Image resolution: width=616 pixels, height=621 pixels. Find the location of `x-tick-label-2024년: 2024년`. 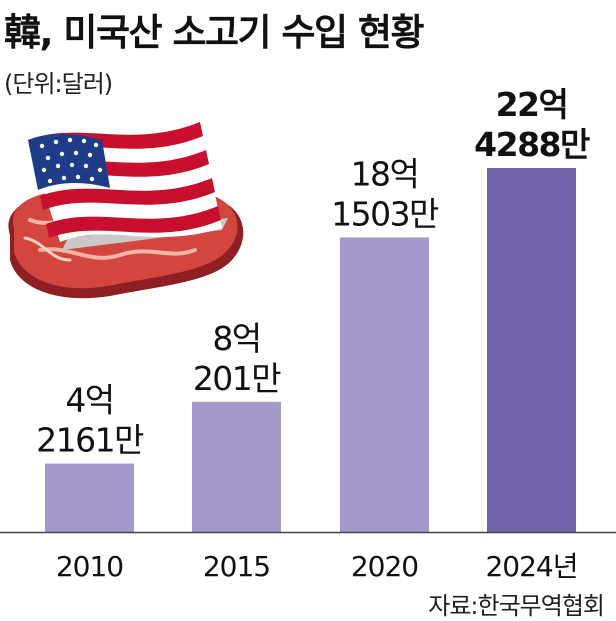

x-tick-label-2024년: 2024년 is located at coordinates (531, 566).